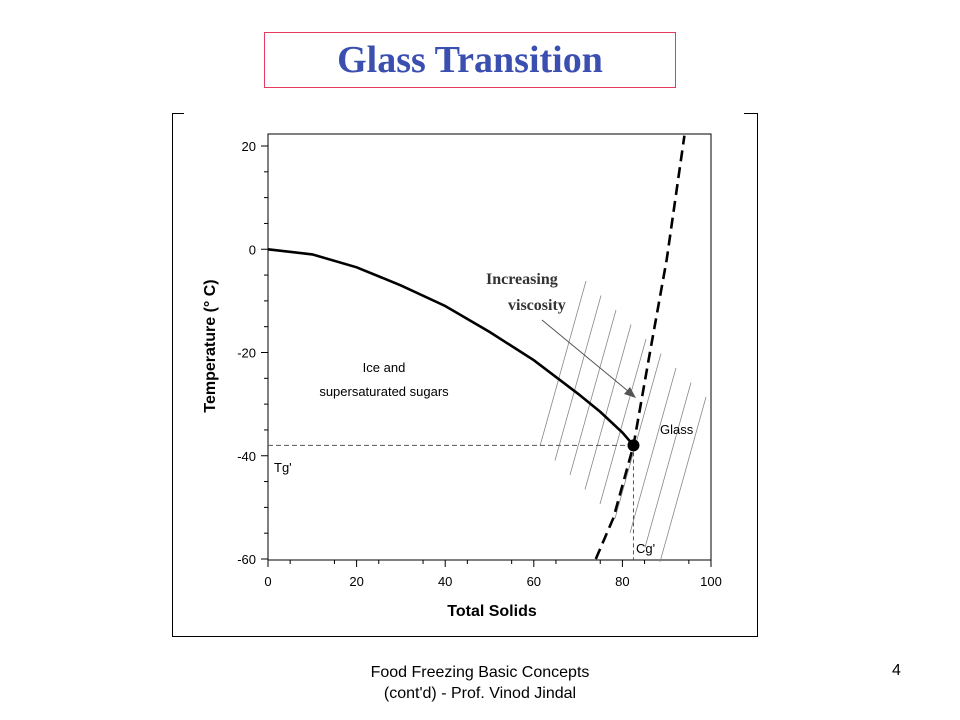  I want to click on page-number: 4, so click(896, 670).